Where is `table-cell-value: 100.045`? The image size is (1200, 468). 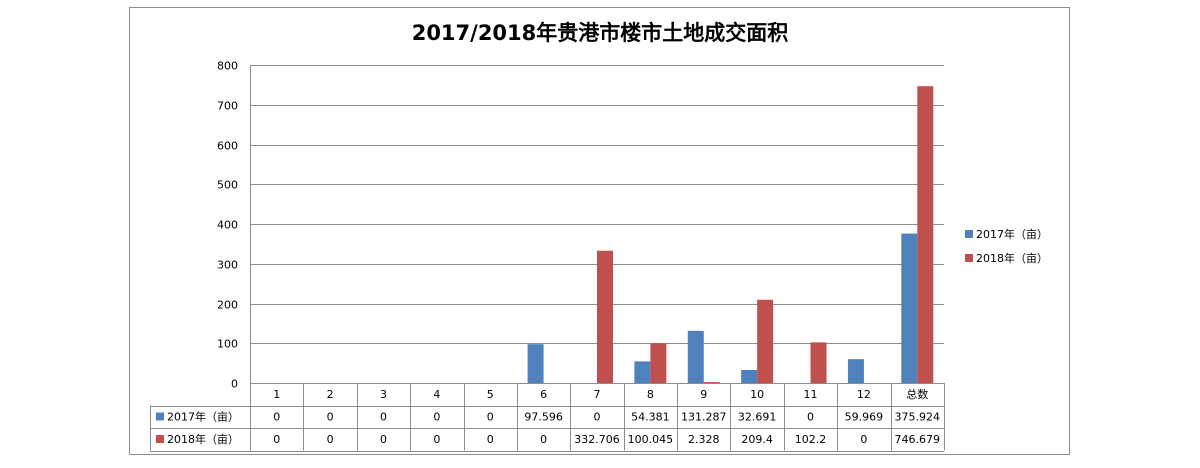 table-cell-value: 100.045 is located at coordinates (651, 439).